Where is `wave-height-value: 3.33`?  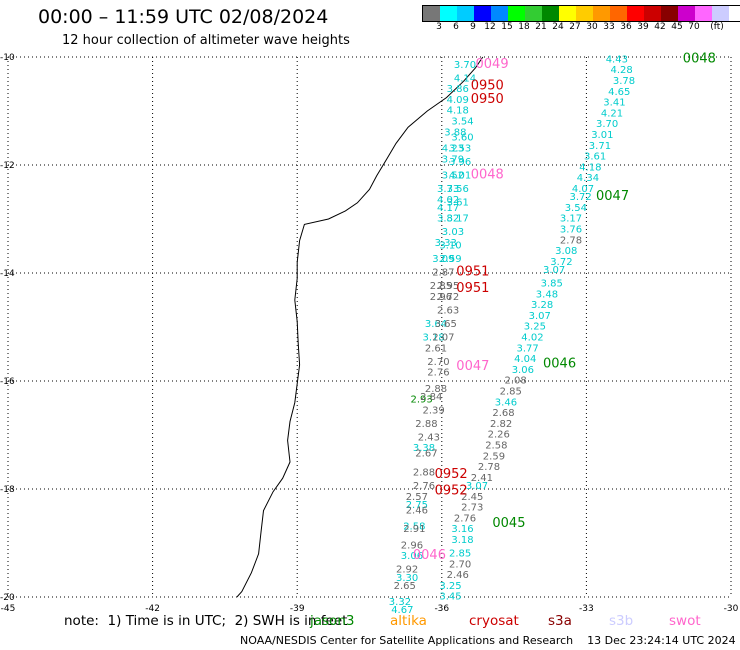
wave-height-value: 3.33 is located at coordinates (446, 243).